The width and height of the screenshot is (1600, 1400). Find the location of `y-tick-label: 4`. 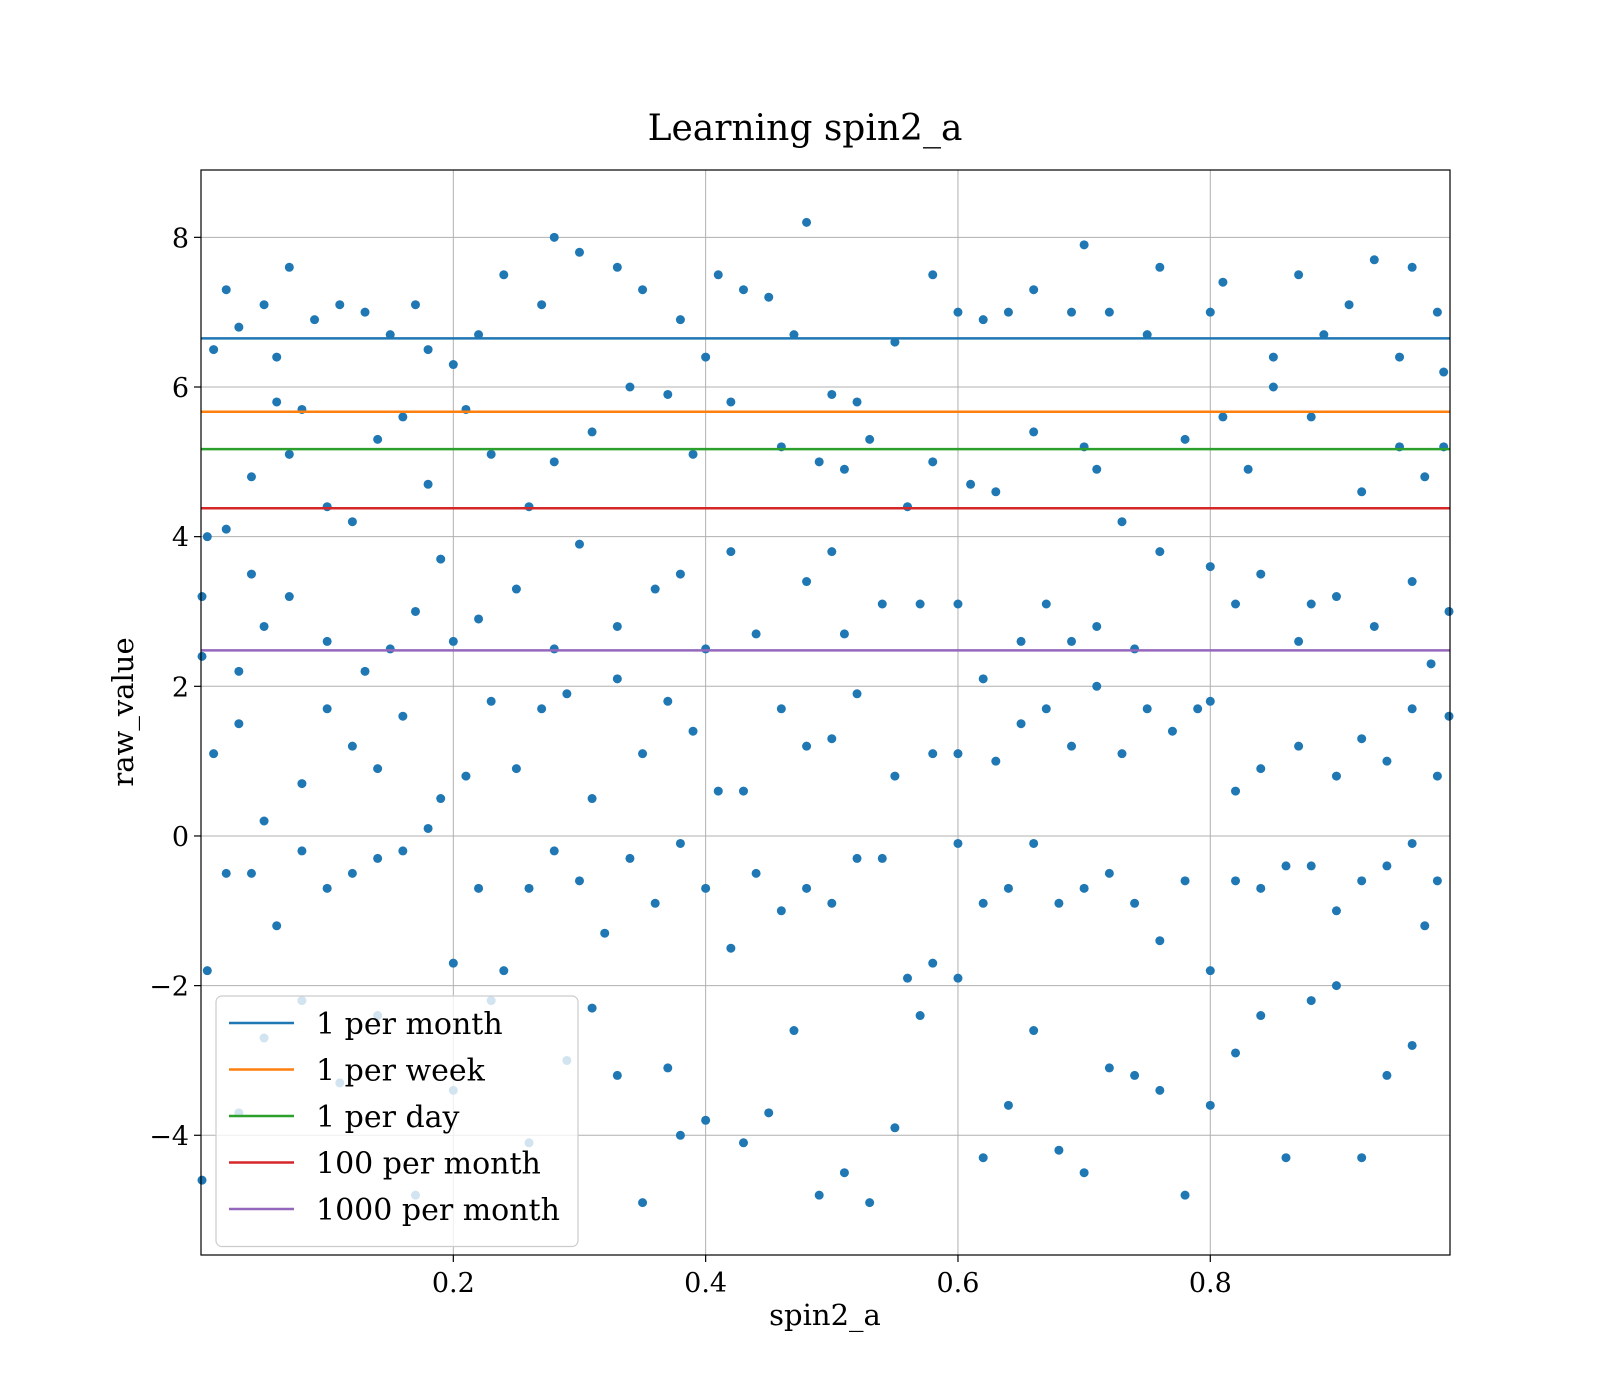

y-tick-label: 4 is located at coordinates (180, 538).